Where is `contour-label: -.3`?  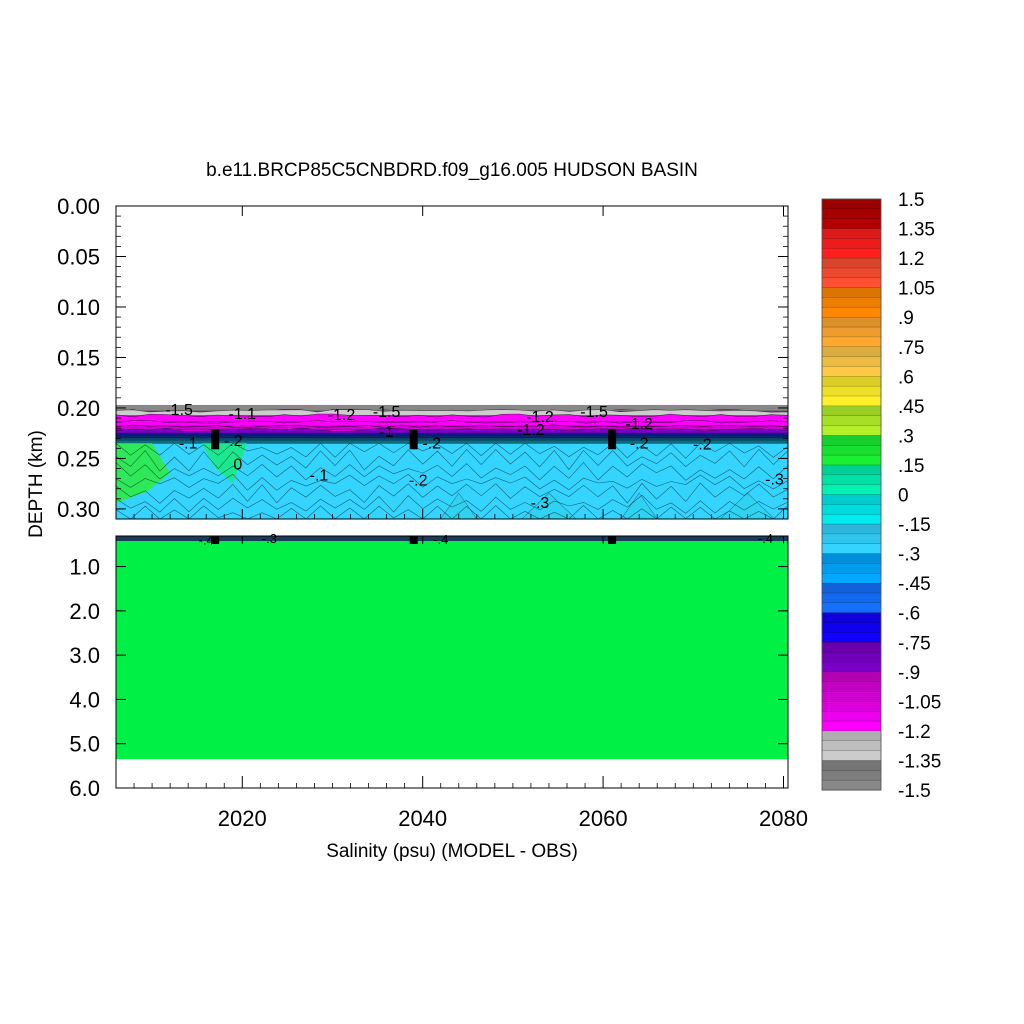
contour-label: -.3 is located at coordinates (269, 538).